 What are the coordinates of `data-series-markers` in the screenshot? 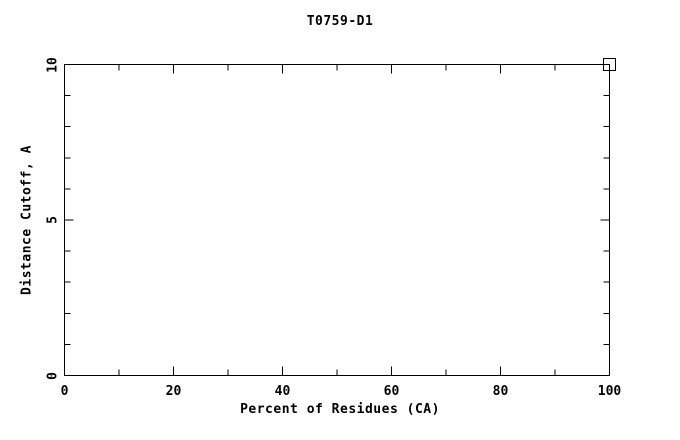 It's located at (609, 64).